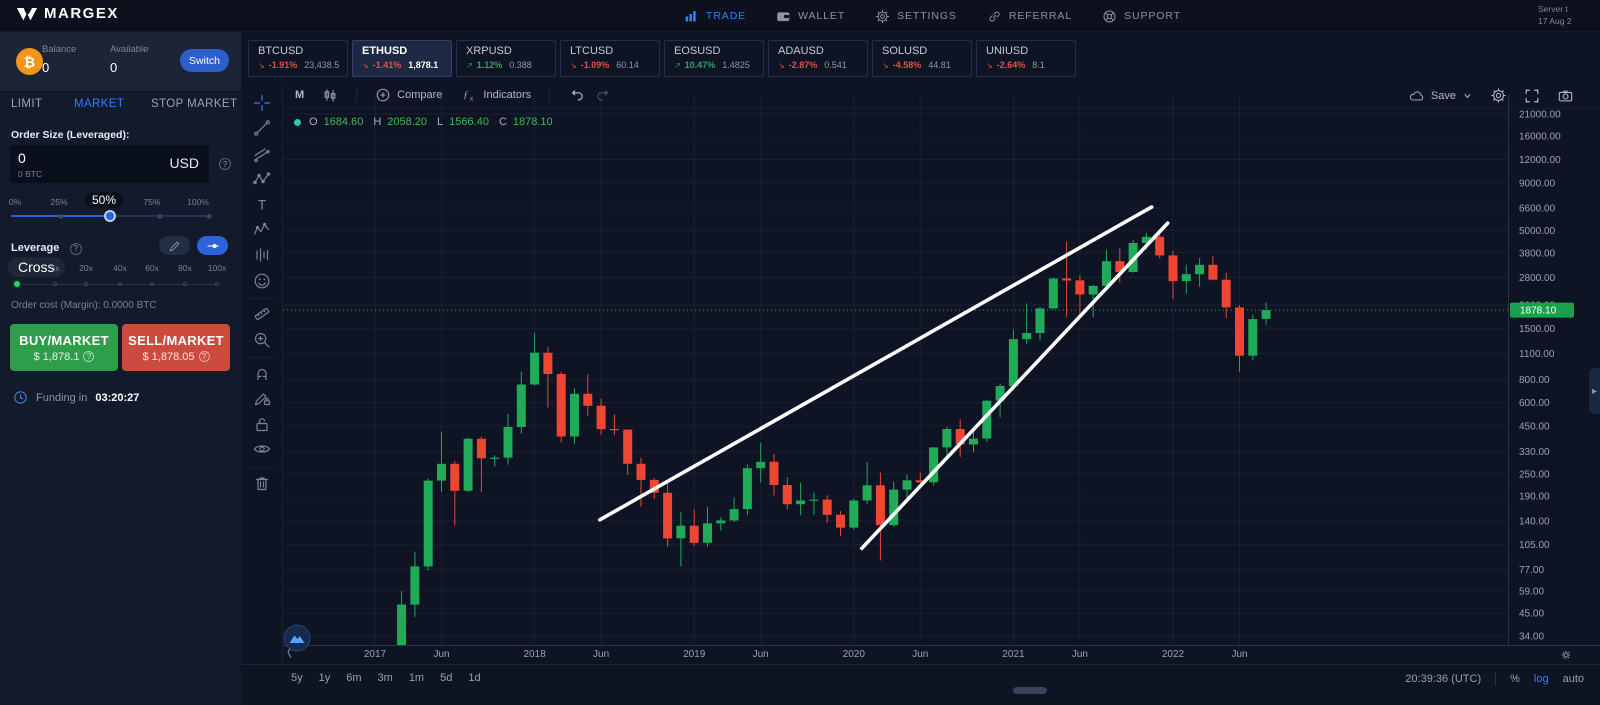 This screenshot has height=705, width=1600. Describe the element at coordinates (109, 164) in the screenshot. I see `order-size-input: 0 0 BTC USD` at that location.